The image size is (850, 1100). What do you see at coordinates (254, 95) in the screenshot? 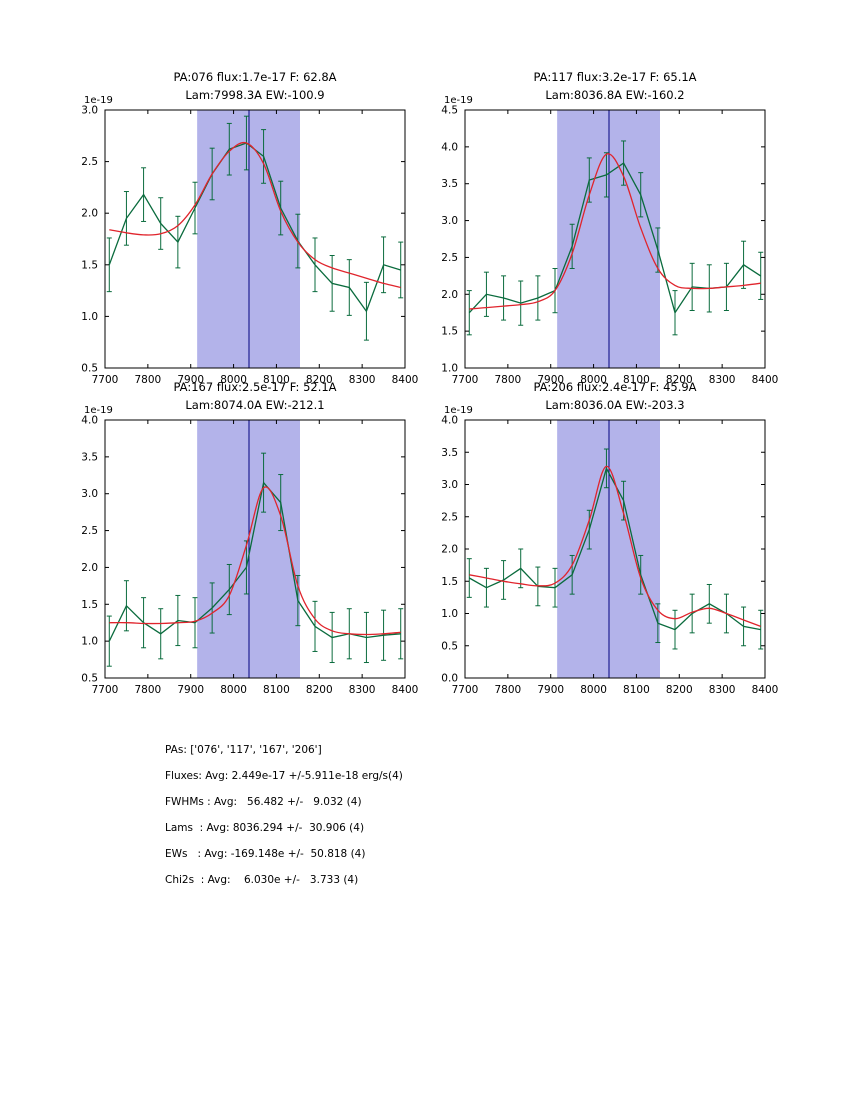
I see `subplot-title-line2: Lam:7998.3A EW:-100.9` at bounding box center [254, 95].